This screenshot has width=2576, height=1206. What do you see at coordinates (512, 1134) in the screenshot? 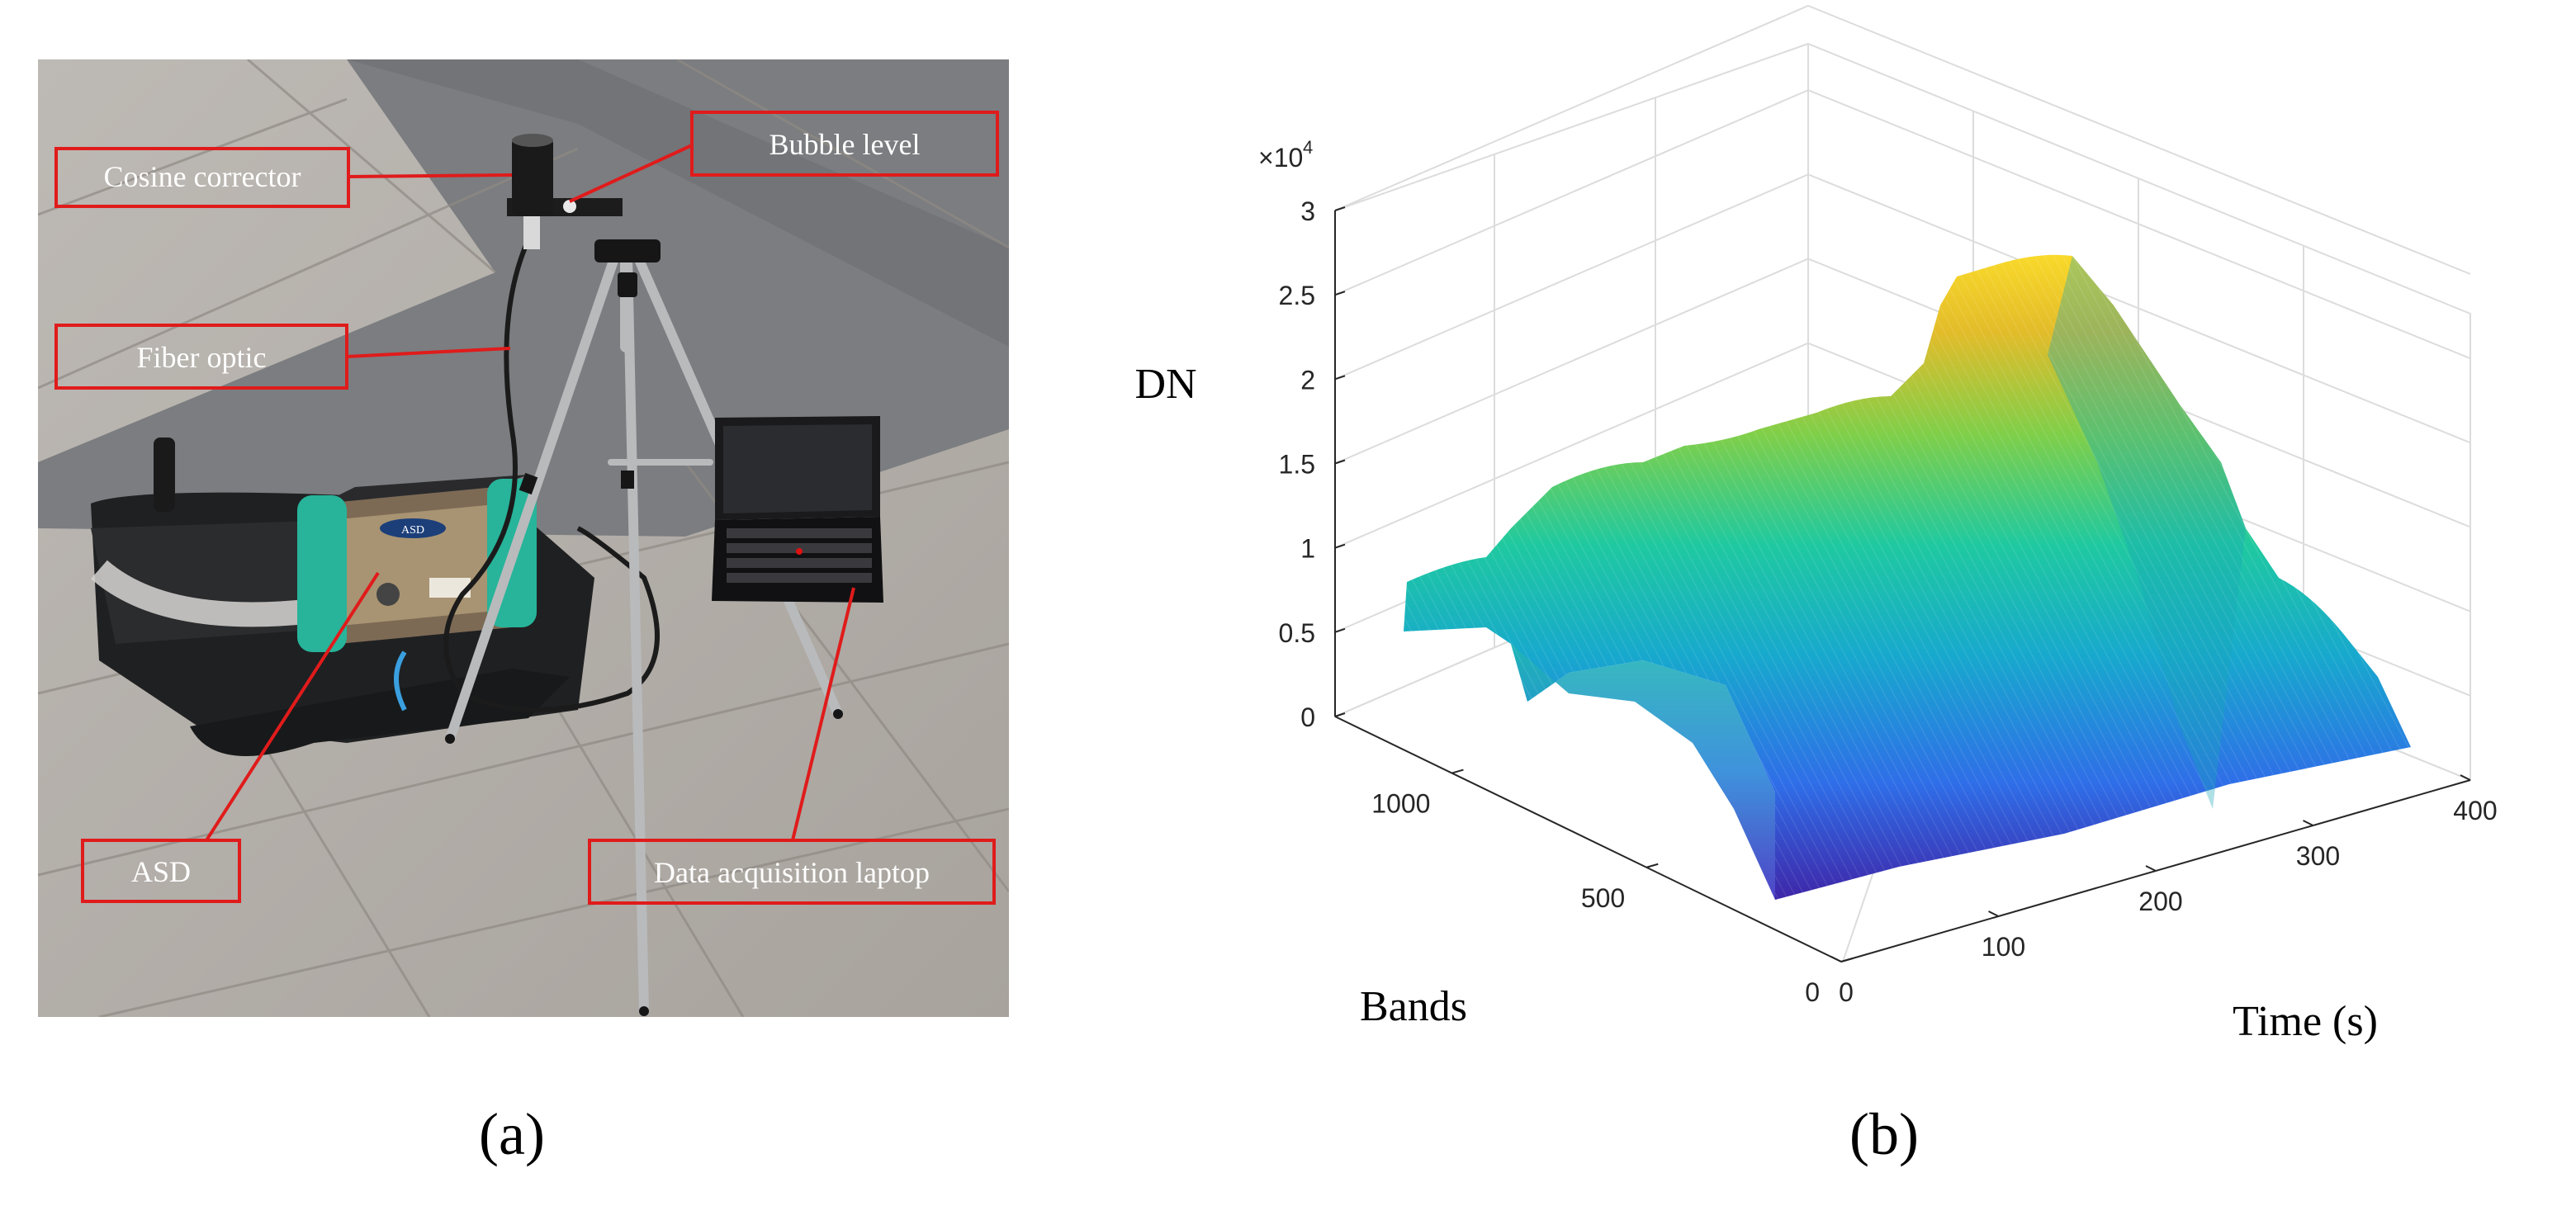
I see `caption-a: (a)` at bounding box center [512, 1134].